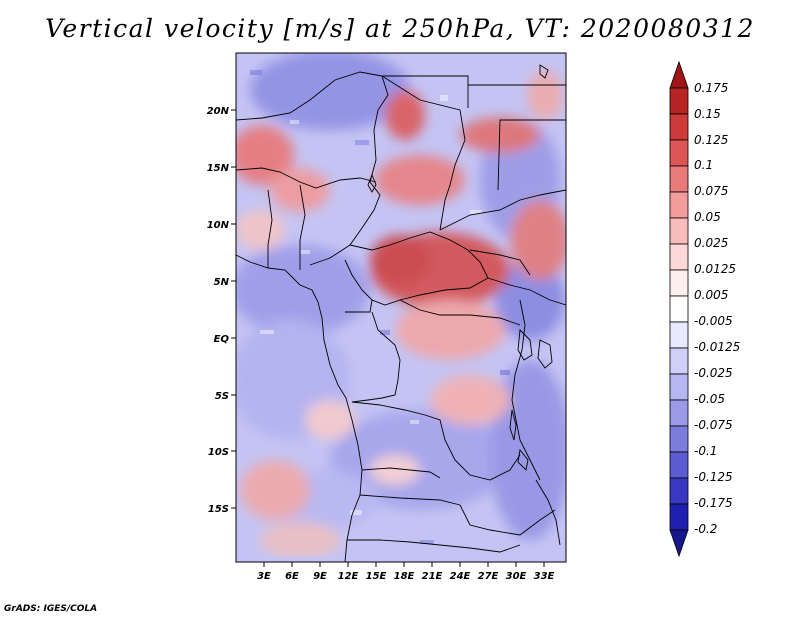 Image resolution: width=800 pixels, height=618 pixels. Describe the element at coordinates (218, 509) in the screenshot. I see `lat-label: 15S` at that location.